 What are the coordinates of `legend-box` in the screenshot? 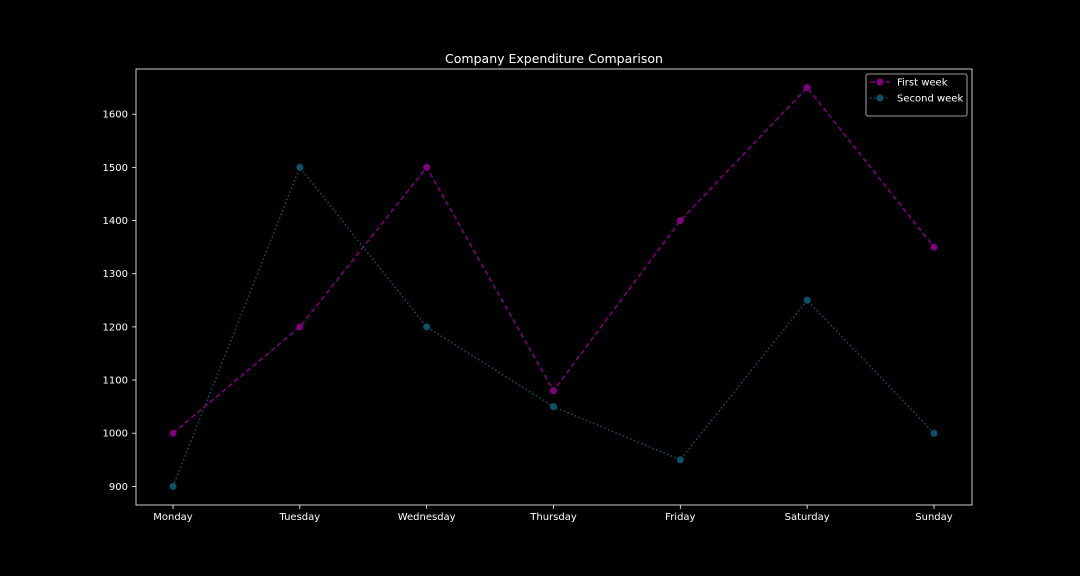 It's located at (916, 95).